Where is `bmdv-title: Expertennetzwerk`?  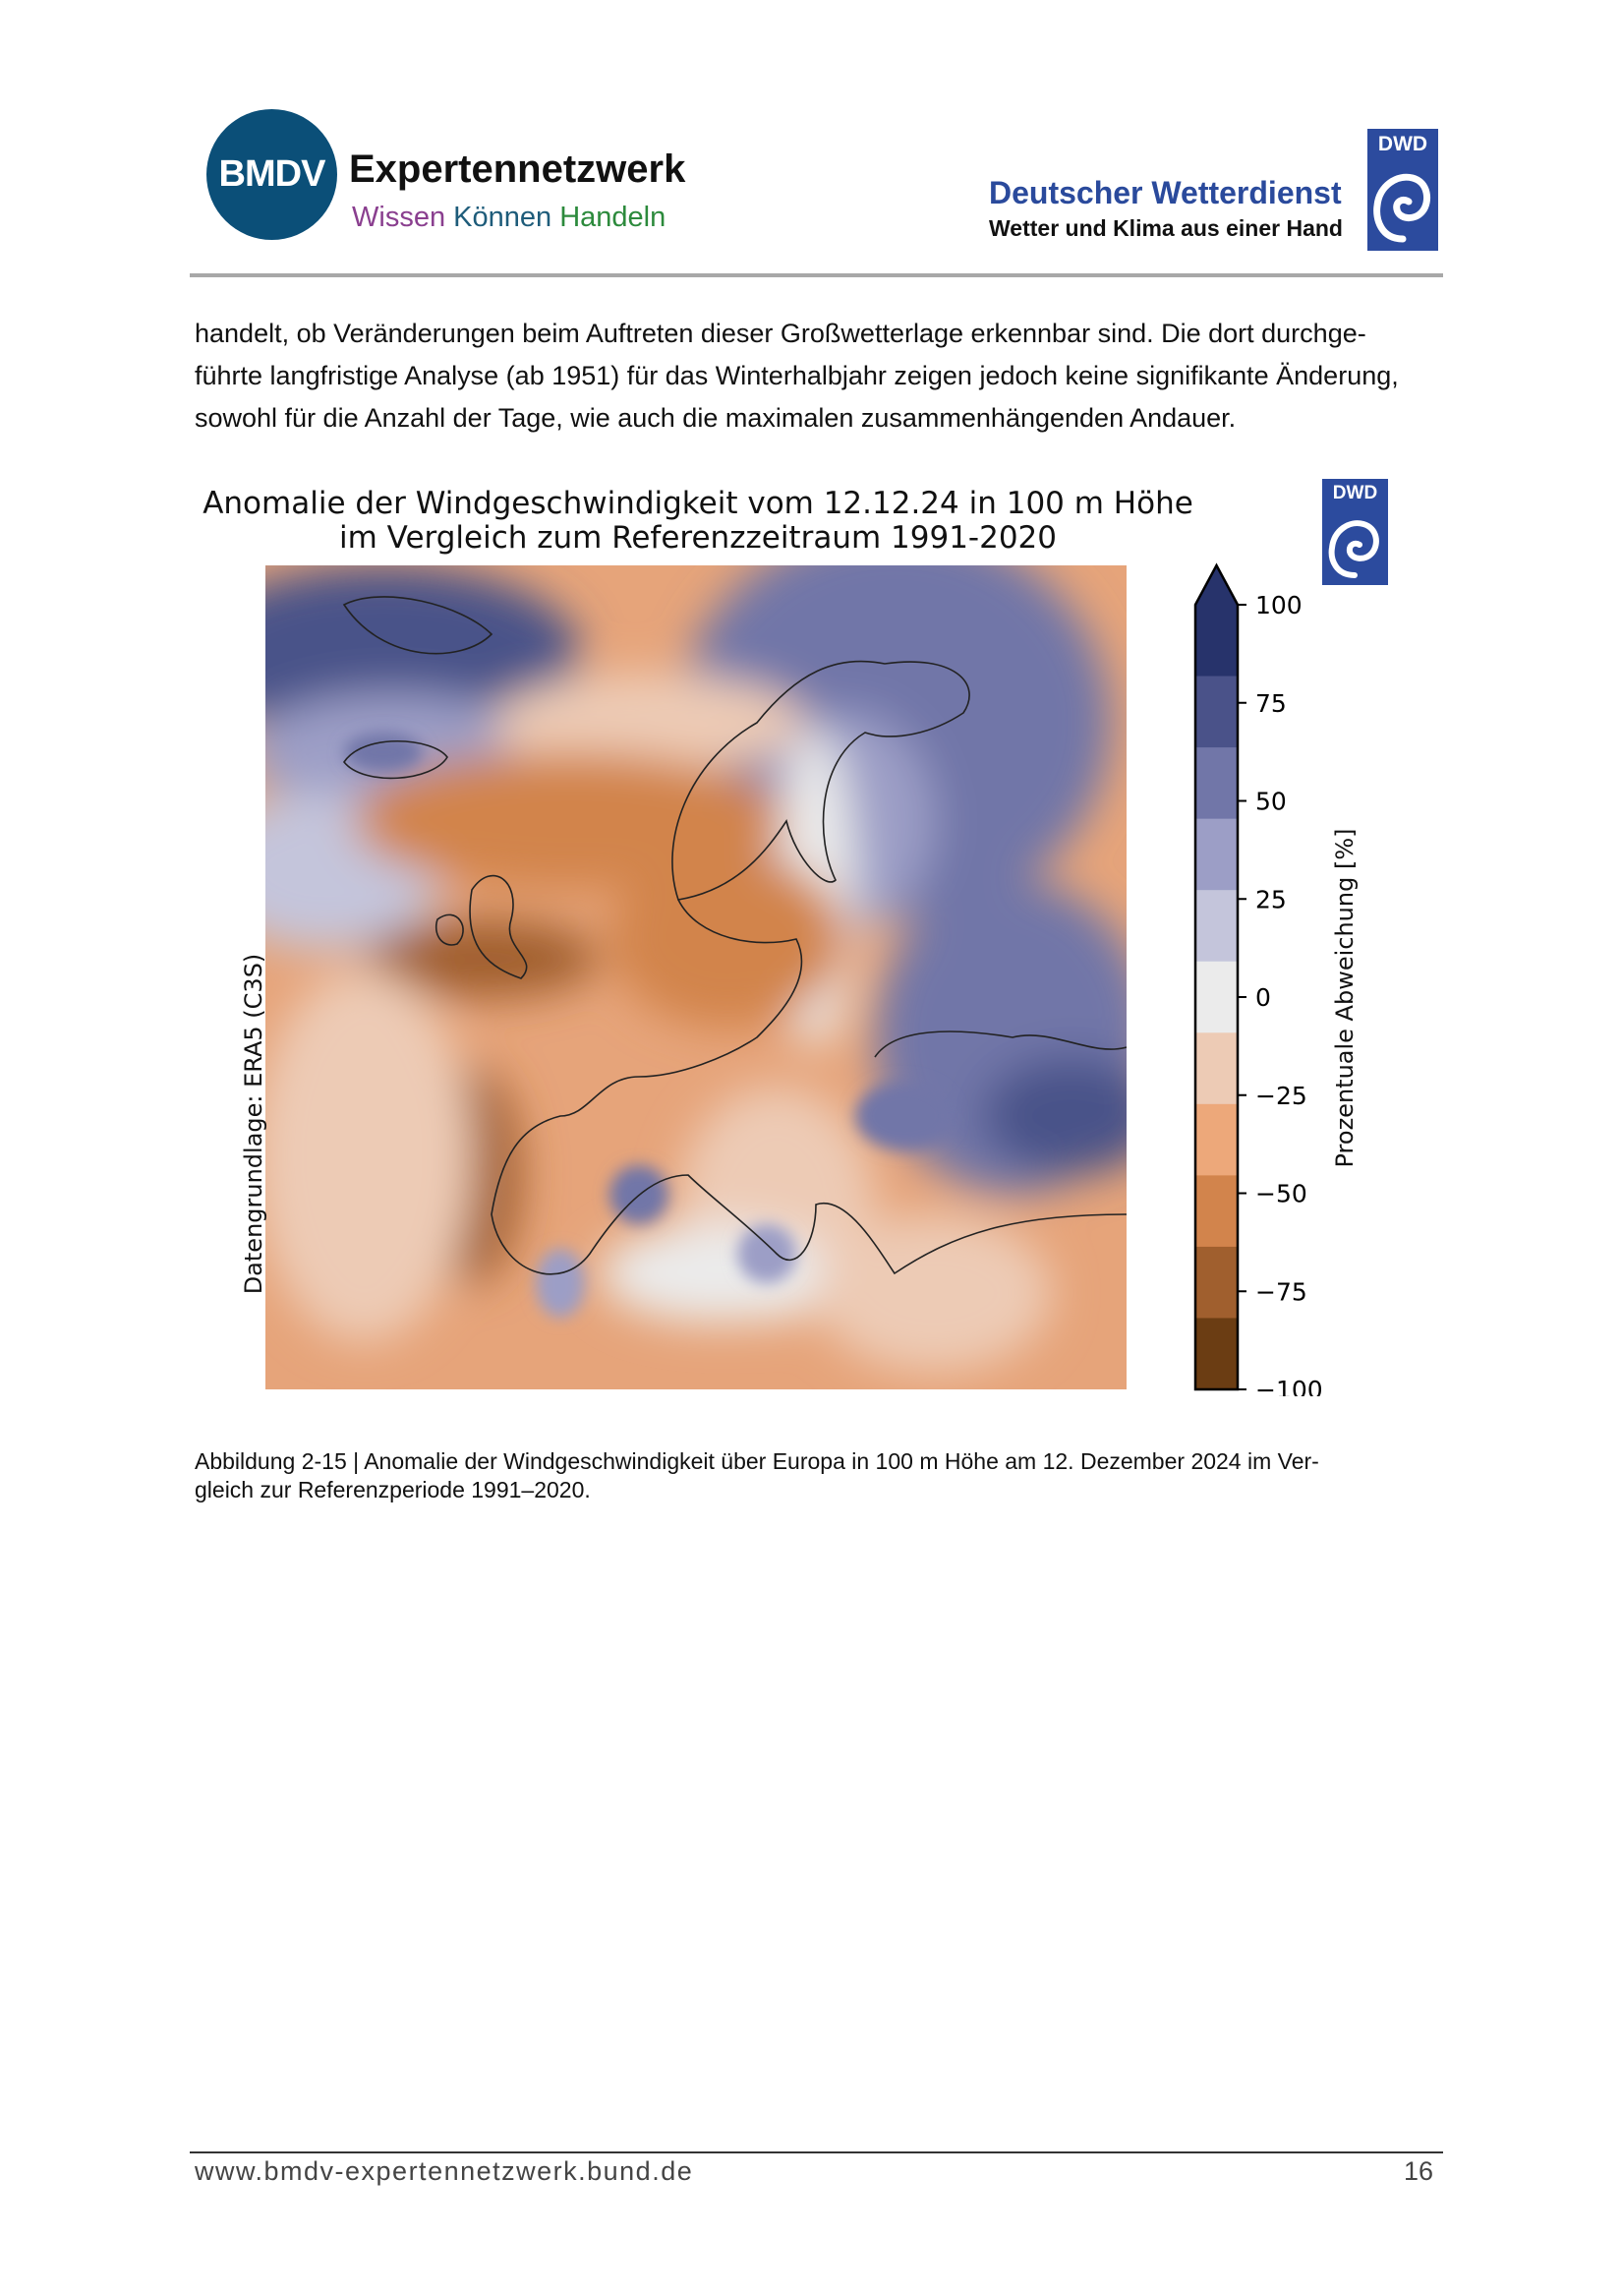 bmdv-title: Expertennetzwerk is located at coordinates (517, 169).